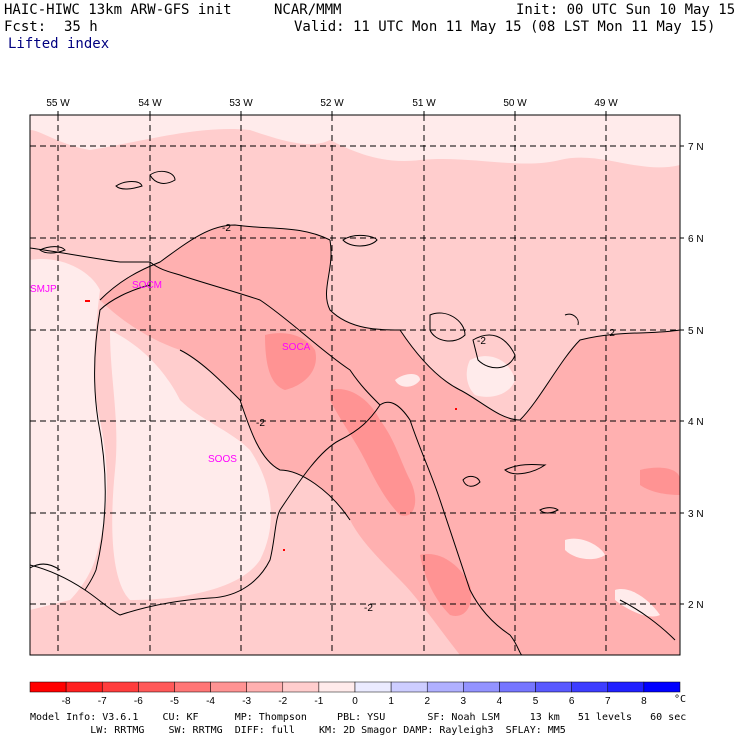 The image size is (740, 740). I want to click on lat-label: 6 N, so click(696, 239).